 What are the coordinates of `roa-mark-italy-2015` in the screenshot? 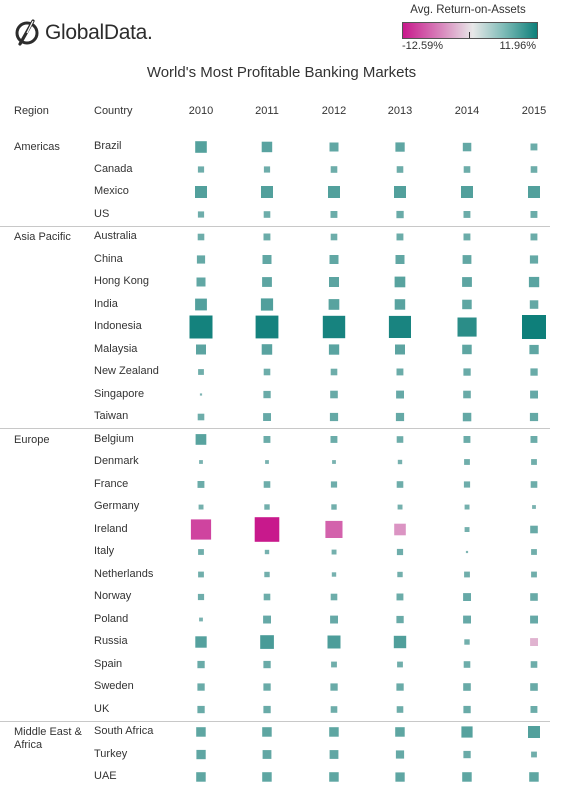 It's located at (534, 552).